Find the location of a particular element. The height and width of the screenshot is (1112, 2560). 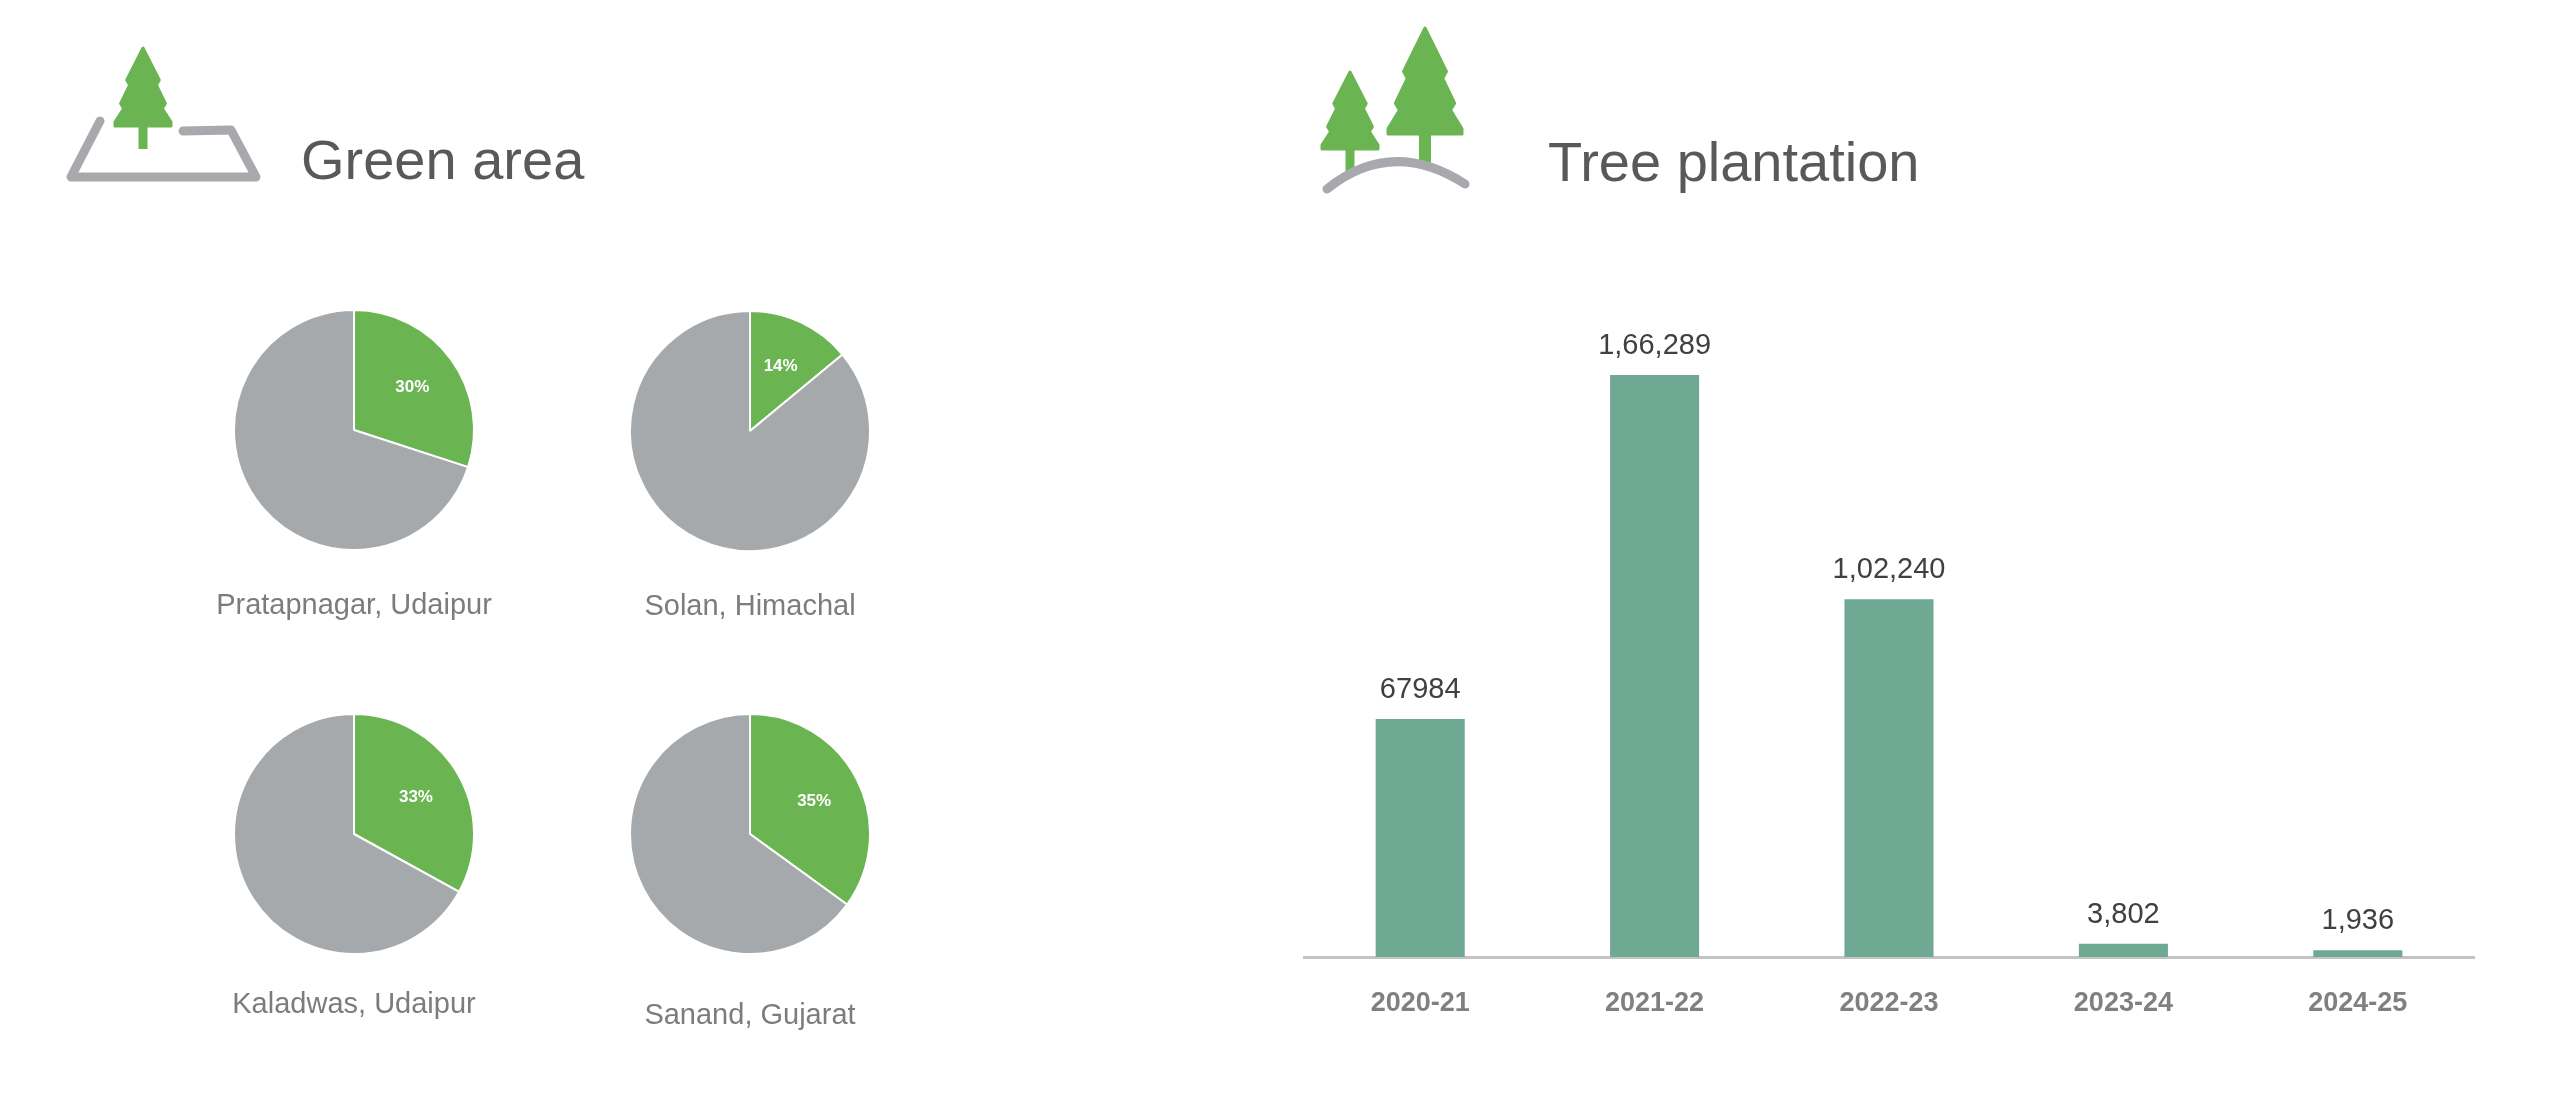

x-tick-label: 2023-24 is located at coordinates (2123, 1001).